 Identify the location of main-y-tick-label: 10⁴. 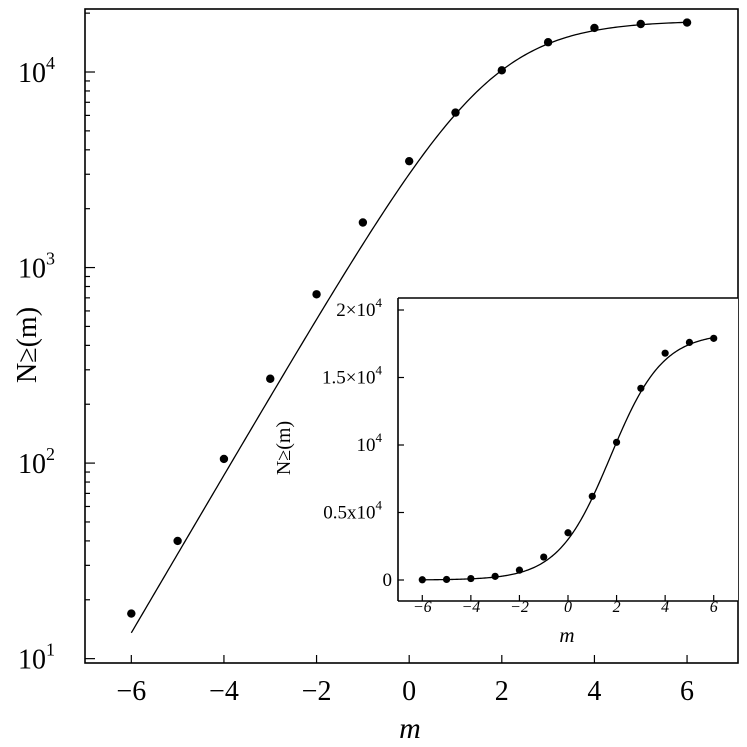
(36, 71).